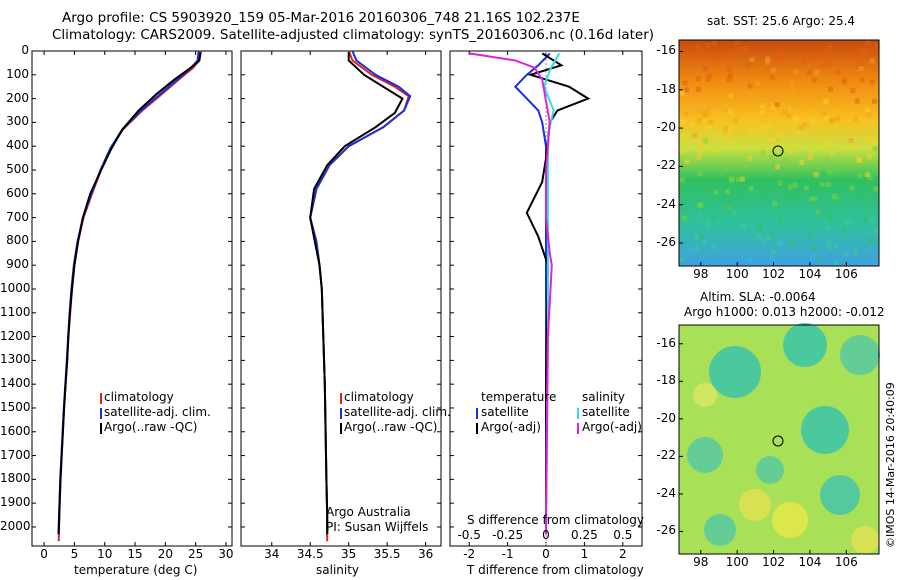 This screenshot has width=900, height=580. What do you see at coordinates (74, 554) in the screenshot?
I see `x-tick-label: 5` at bounding box center [74, 554].